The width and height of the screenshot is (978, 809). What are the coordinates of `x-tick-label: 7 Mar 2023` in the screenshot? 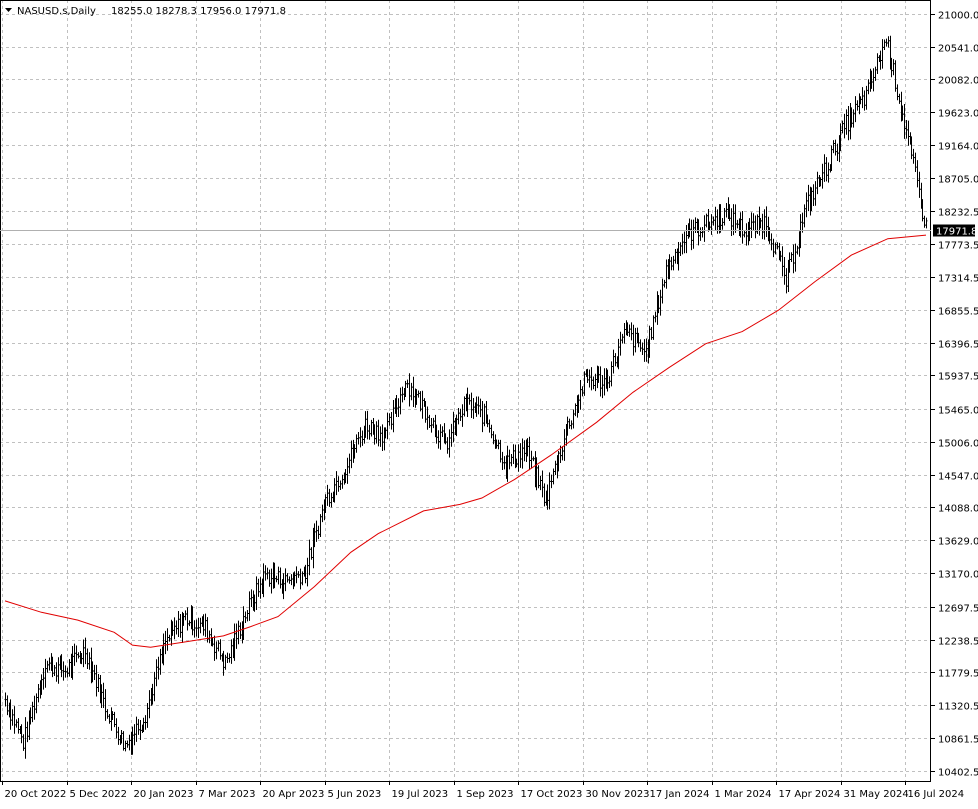 It's located at (227, 794).